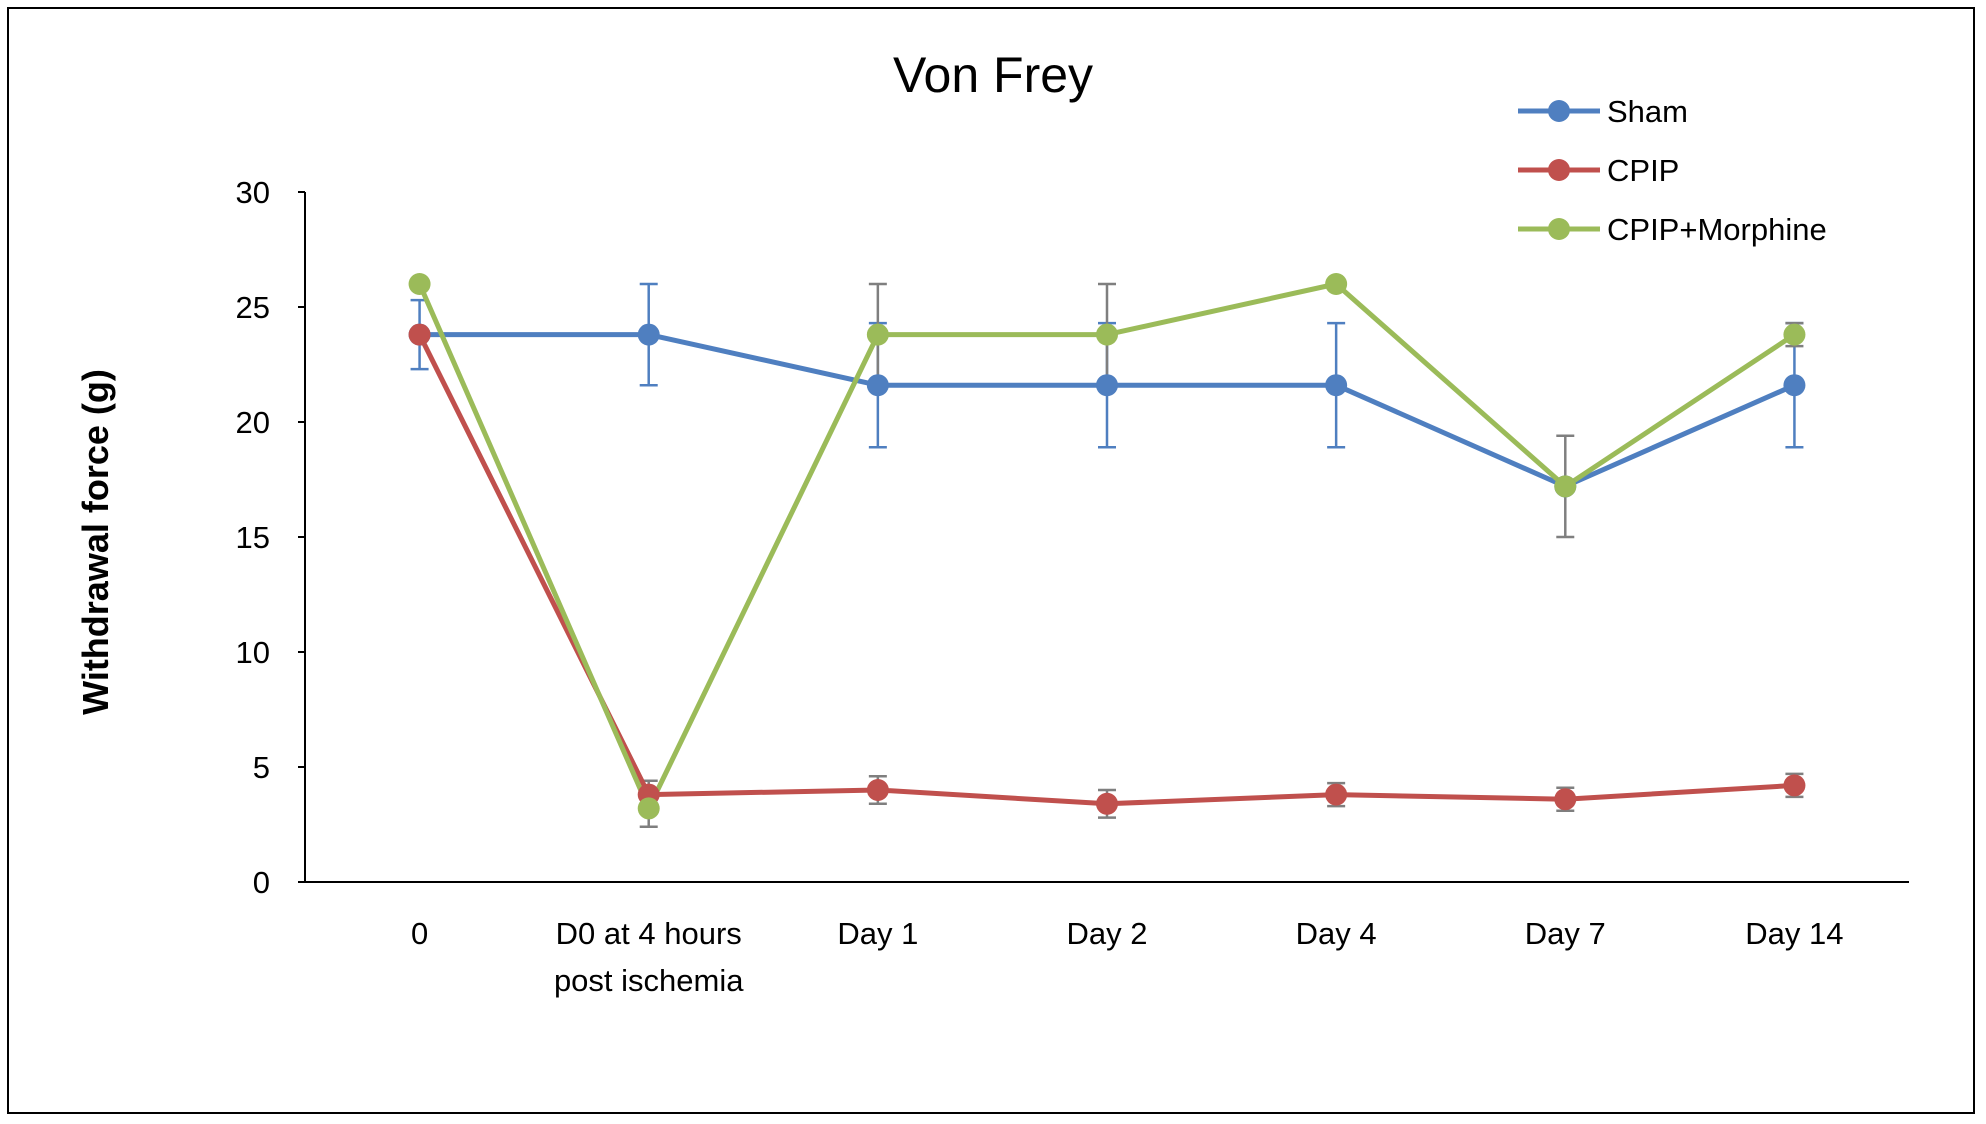 The height and width of the screenshot is (1124, 1986). I want to click on legend: Sham CPIP CPIP+Morphine, so click(1672, 170).